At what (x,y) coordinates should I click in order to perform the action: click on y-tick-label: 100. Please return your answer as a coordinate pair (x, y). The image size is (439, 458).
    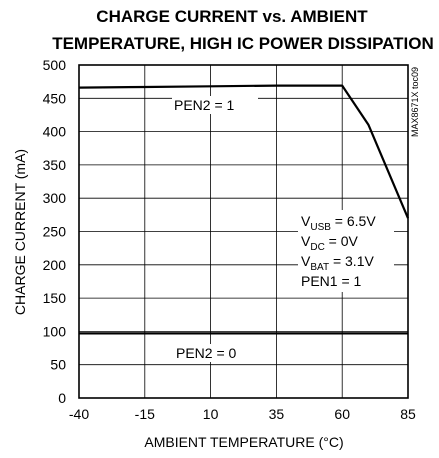
    Looking at the image, I should click on (55, 331).